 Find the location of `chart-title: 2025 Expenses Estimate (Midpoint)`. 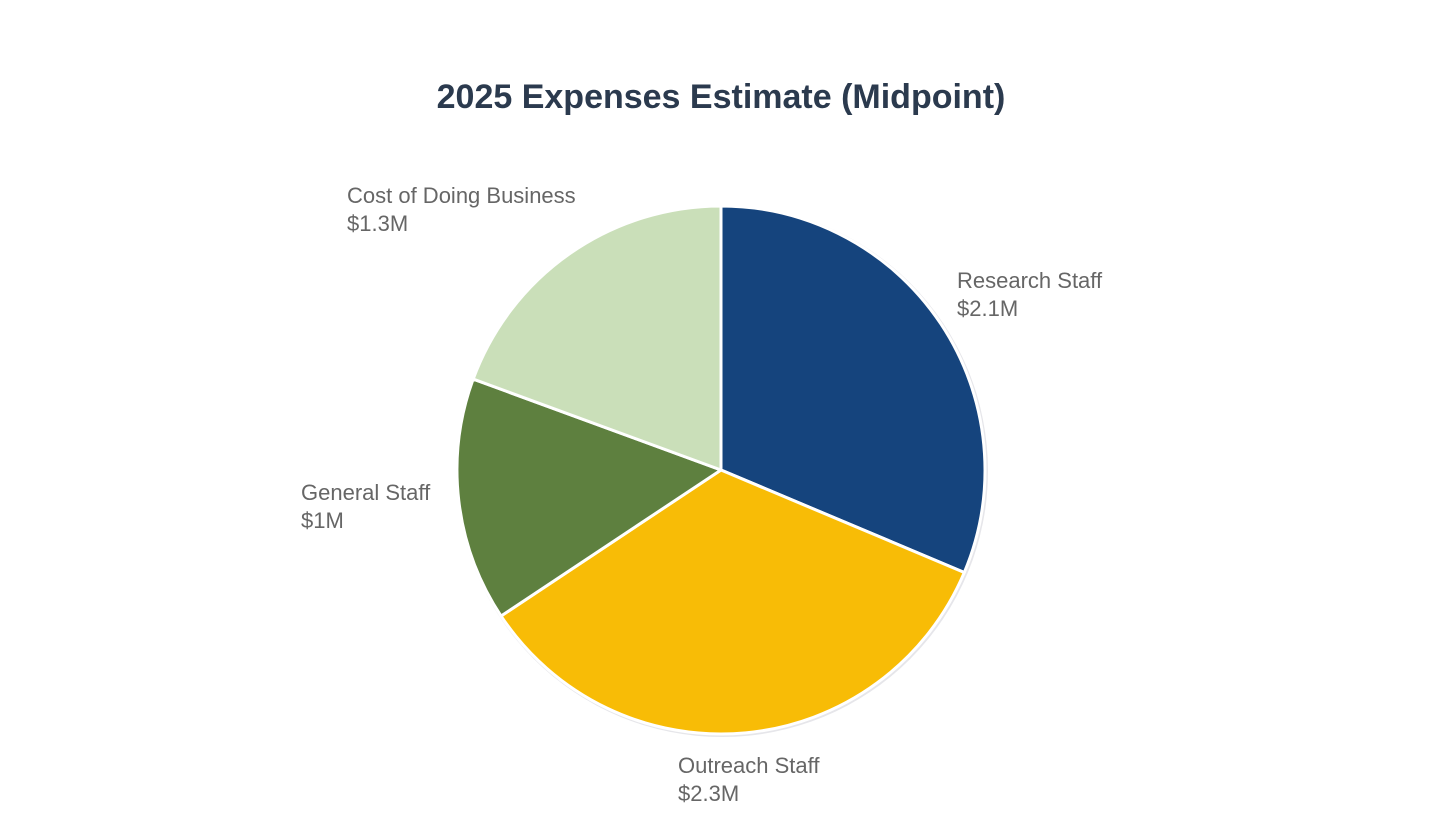

chart-title: 2025 Expenses Estimate (Midpoint) is located at coordinates (721, 97).